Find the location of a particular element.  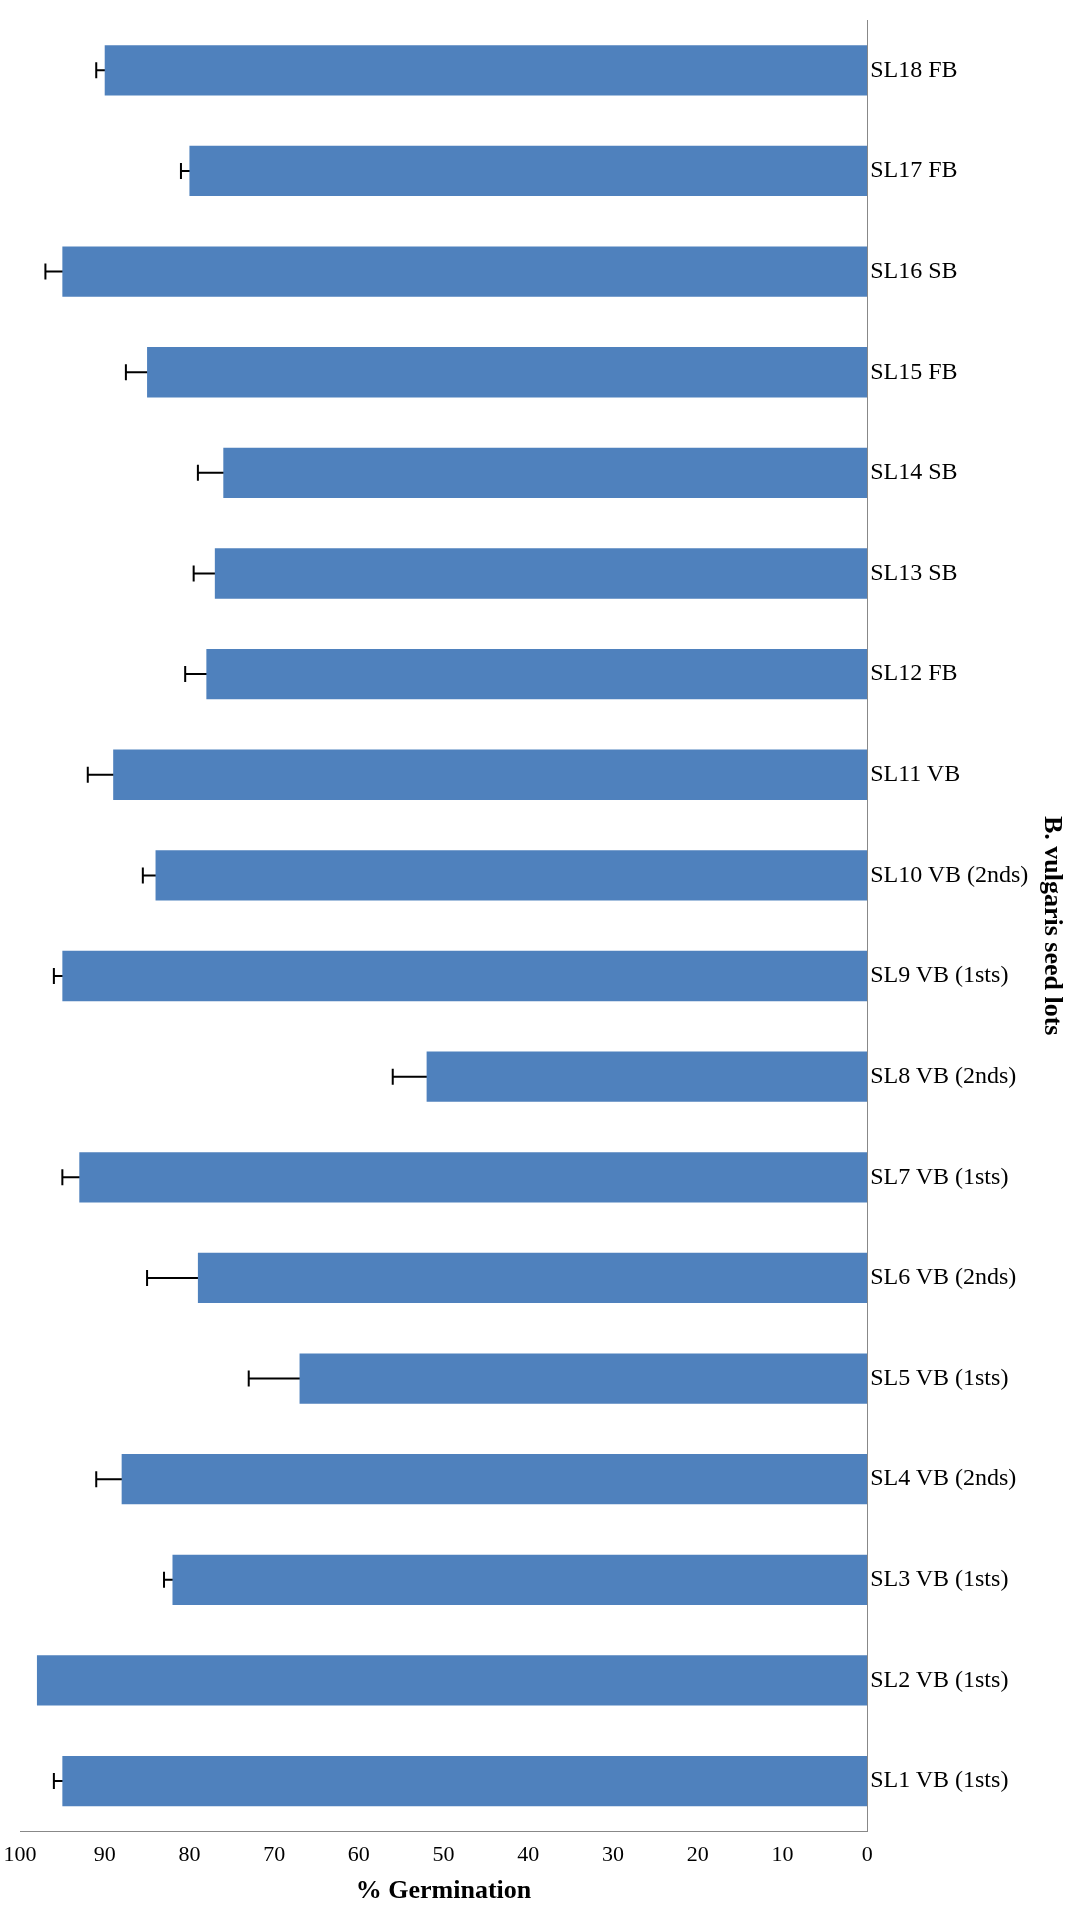

y-tick-label: SL10 VB (2nds) is located at coordinates (949, 873).